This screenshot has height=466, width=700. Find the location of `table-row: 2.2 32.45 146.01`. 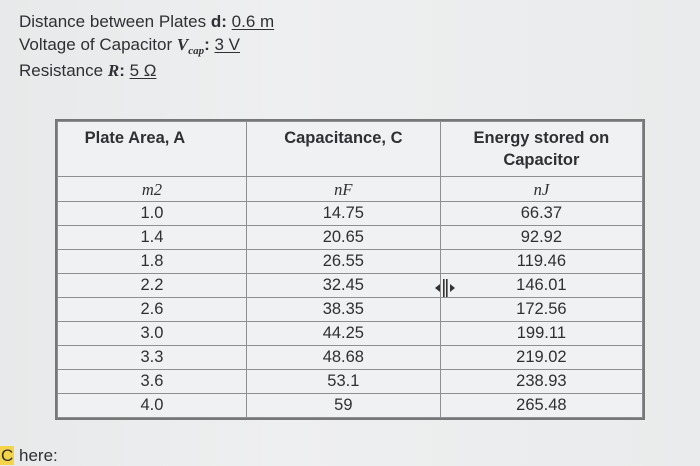

table-row: 2.2 32.45 146.01 is located at coordinates (350, 285).